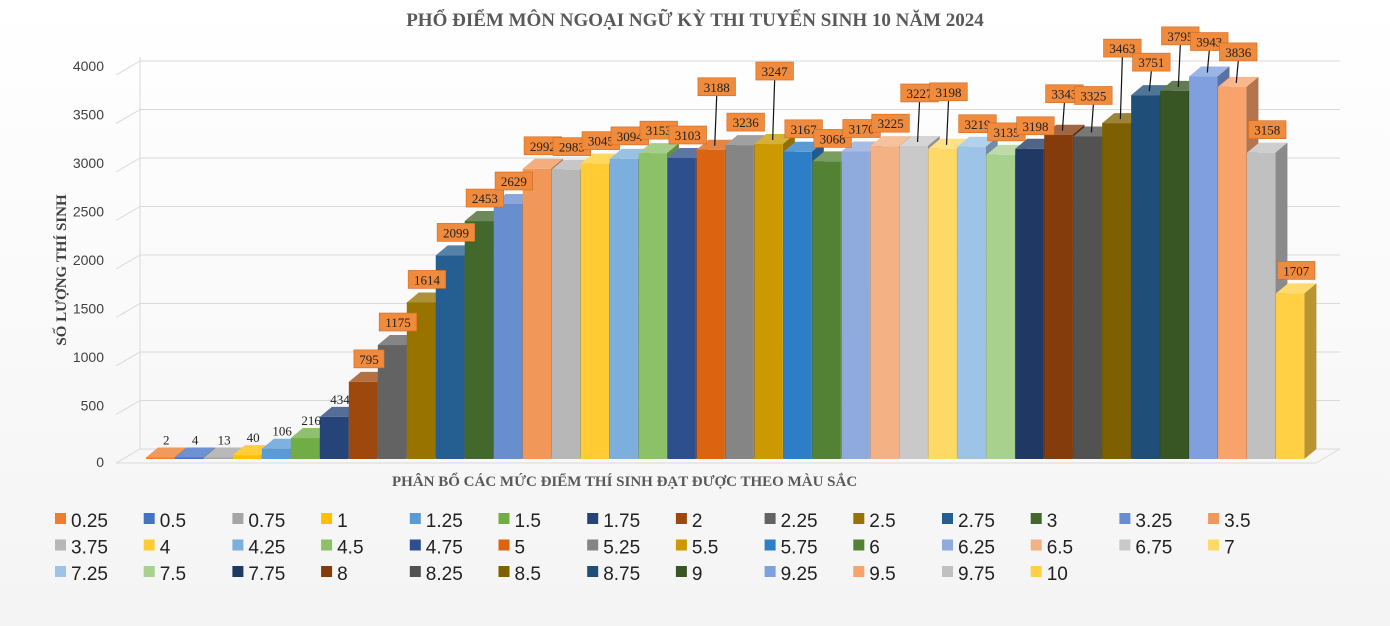 The image size is (1390, 626). What do you see at coordinates (866, 548) in the screenshot?
I see `legend-item-6: 6` at bounding box center [866, 548].